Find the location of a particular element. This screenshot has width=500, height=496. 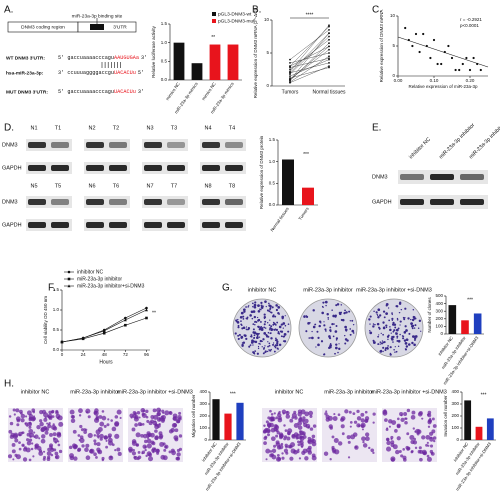

seq-site: UACACUu is located at coordinates (125, 73).